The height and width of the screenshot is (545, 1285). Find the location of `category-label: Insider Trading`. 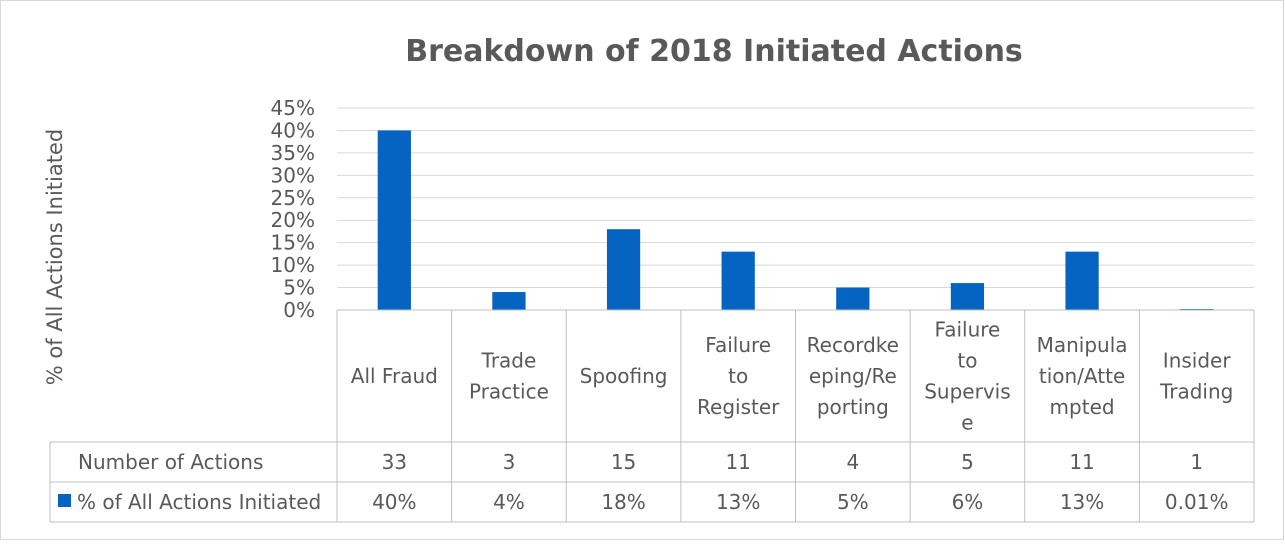

category-label: Insider Trading is located at coordinates (1196, 376).